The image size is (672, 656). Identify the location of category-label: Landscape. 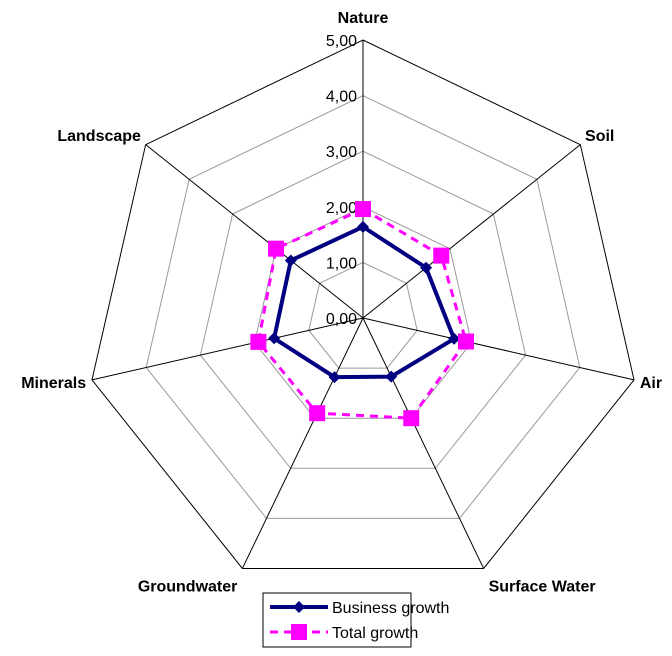
(99, 136).